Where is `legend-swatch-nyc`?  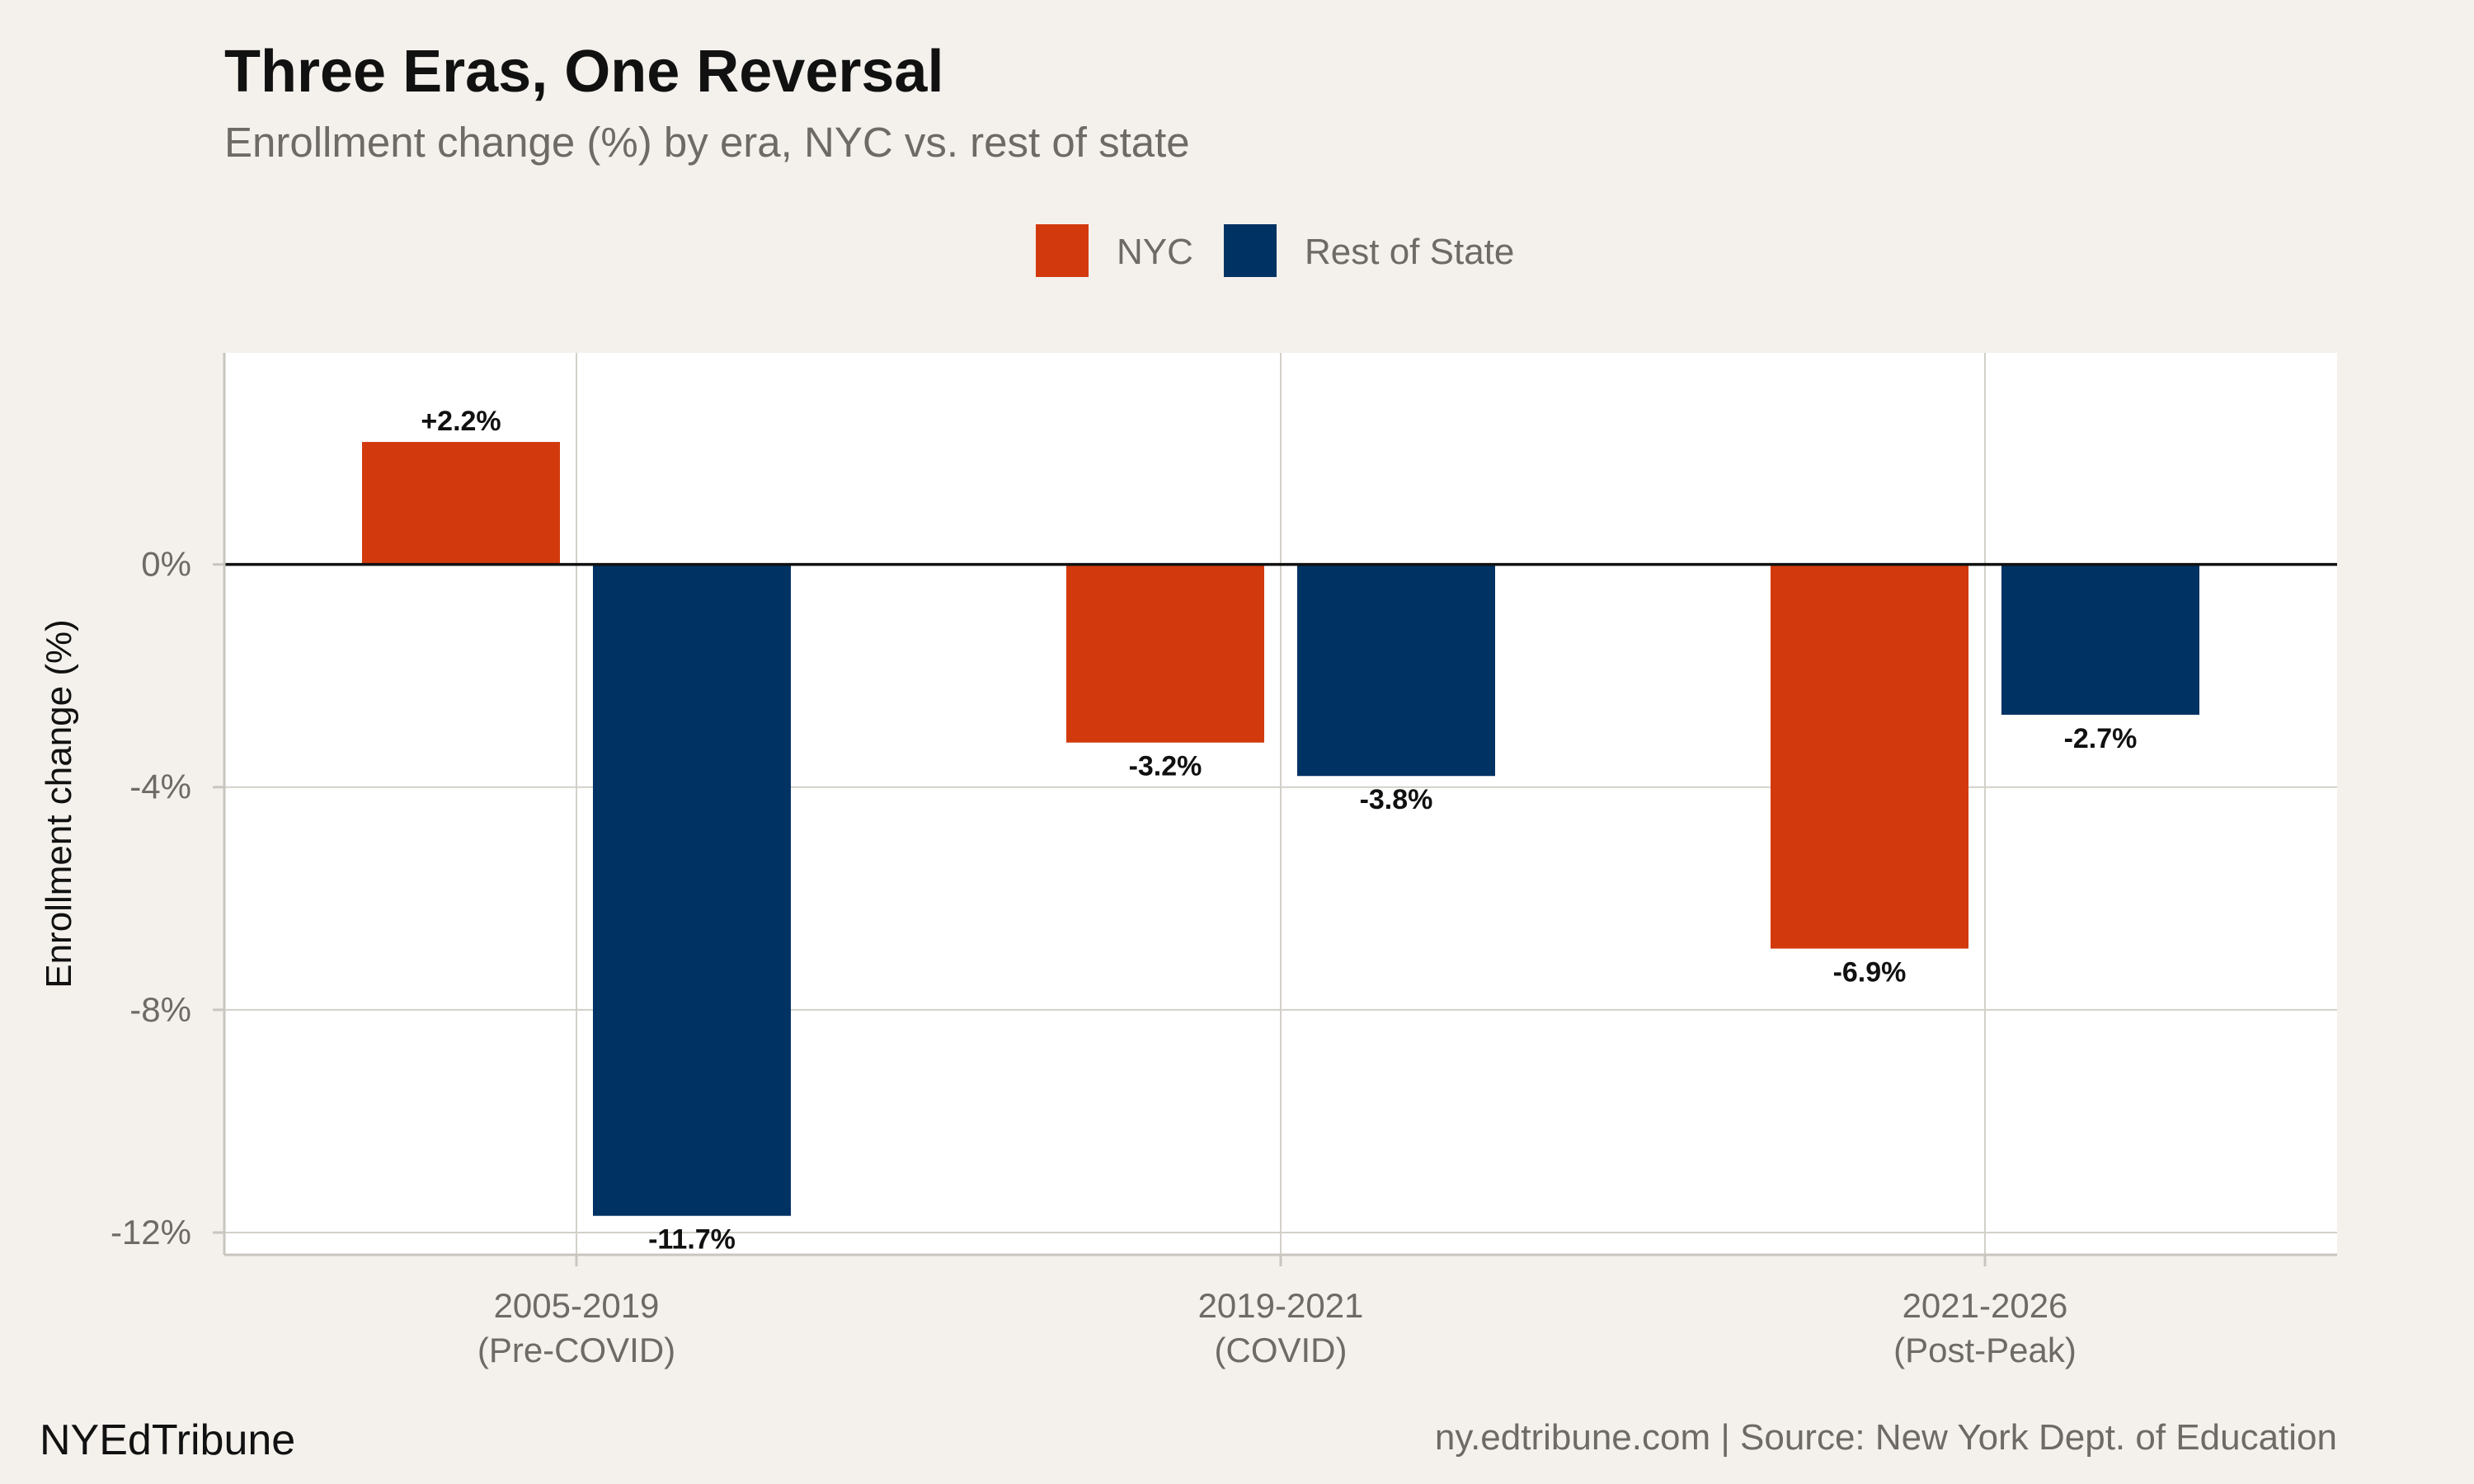 legend-swatch-nyc is located at coordinates (1062, 251).